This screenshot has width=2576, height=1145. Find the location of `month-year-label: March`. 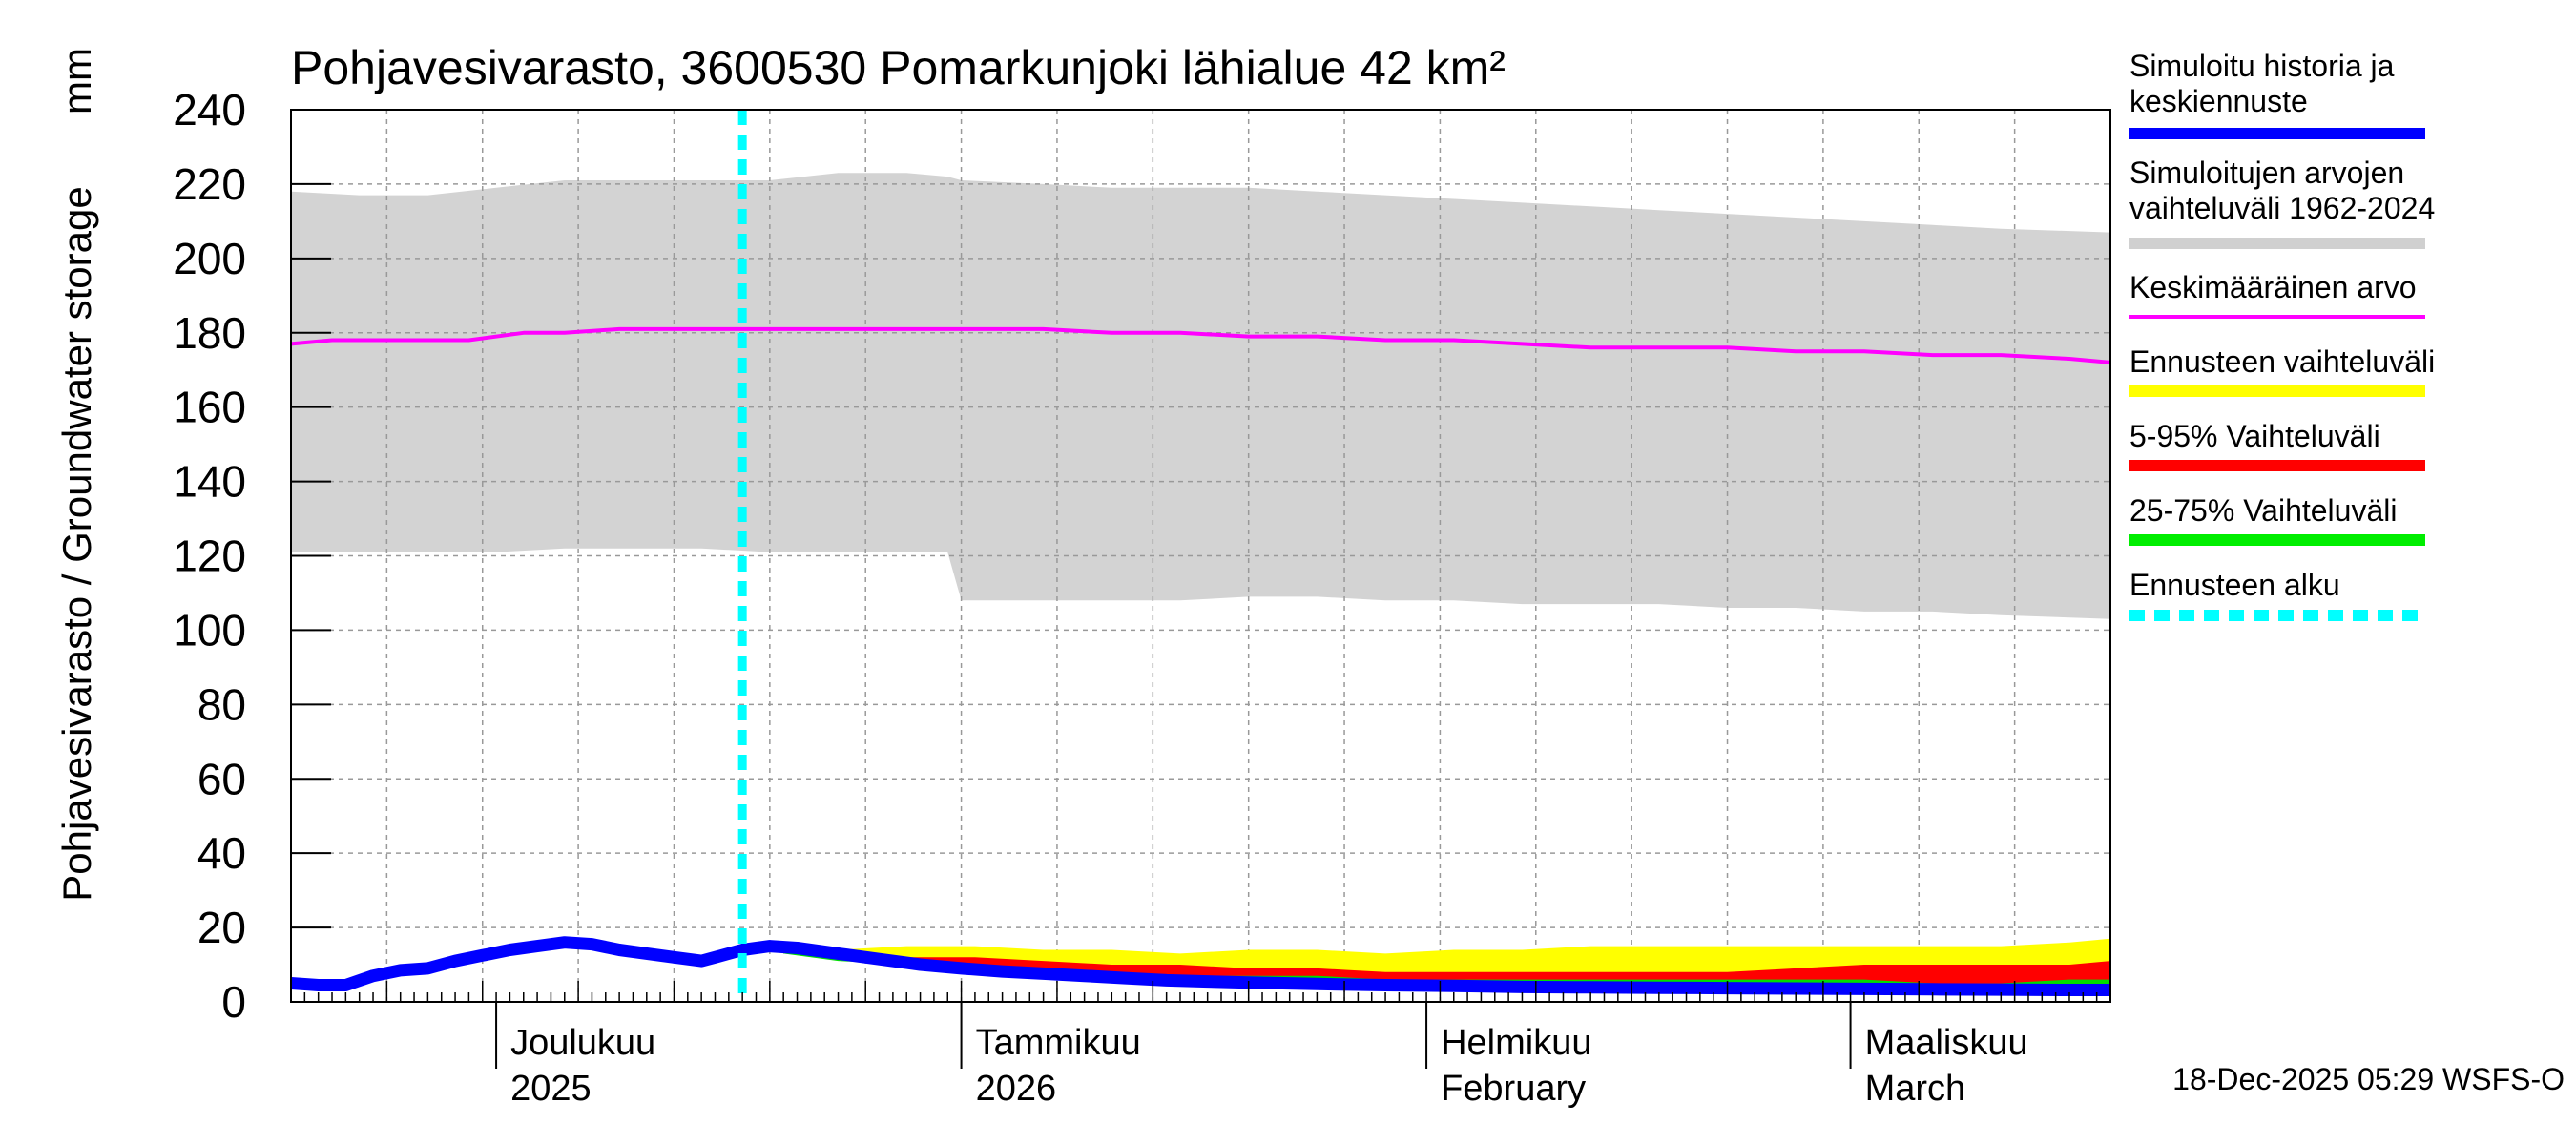

month-year-label: March is located at coordinates (1915, 1089).